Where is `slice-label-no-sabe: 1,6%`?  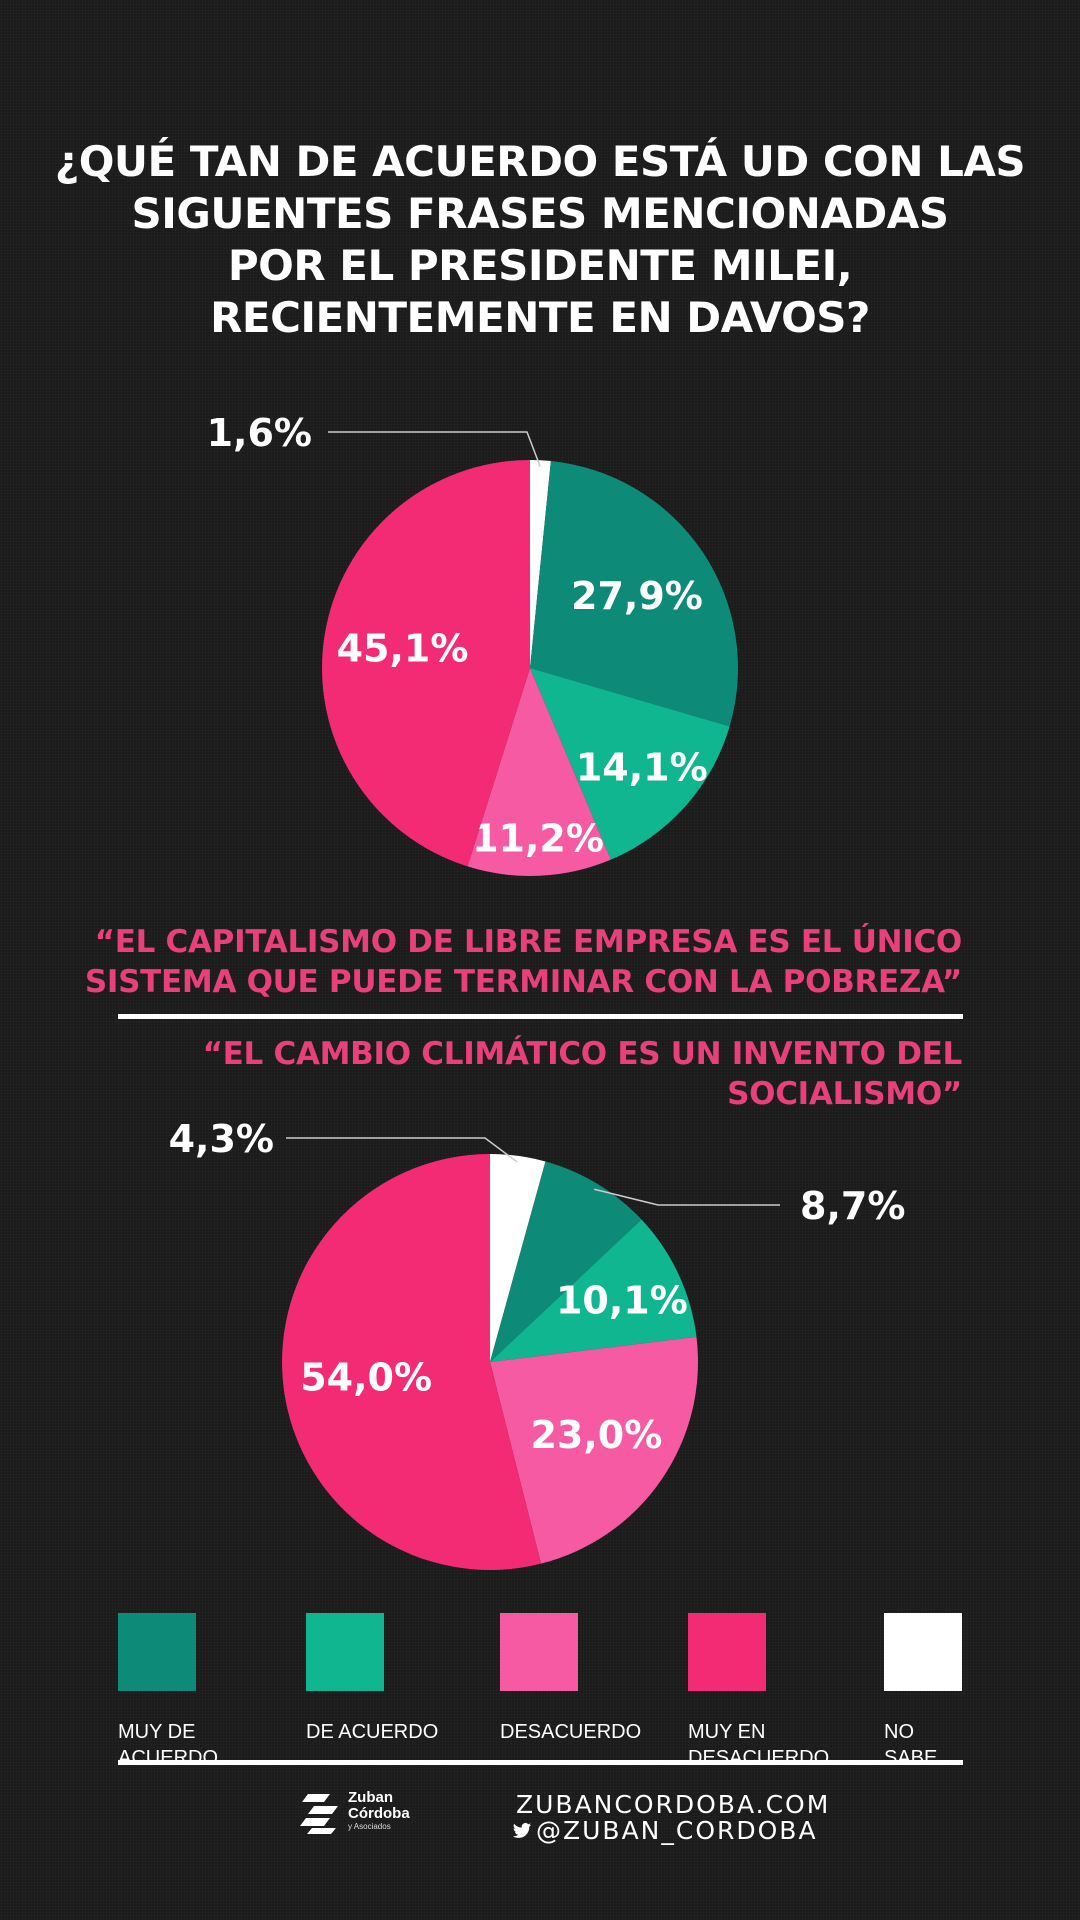
slice-label-no-sabe: 1,6% is located at coordinates (259, 433).